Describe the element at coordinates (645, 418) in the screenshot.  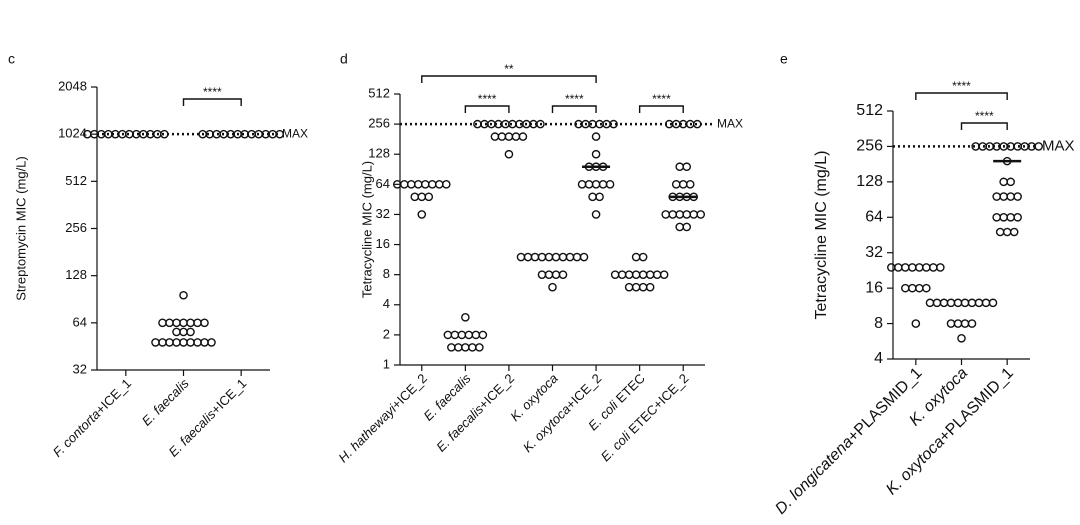
I see `x-tick-label: E. coli ETEC+ICE_2` at that location.